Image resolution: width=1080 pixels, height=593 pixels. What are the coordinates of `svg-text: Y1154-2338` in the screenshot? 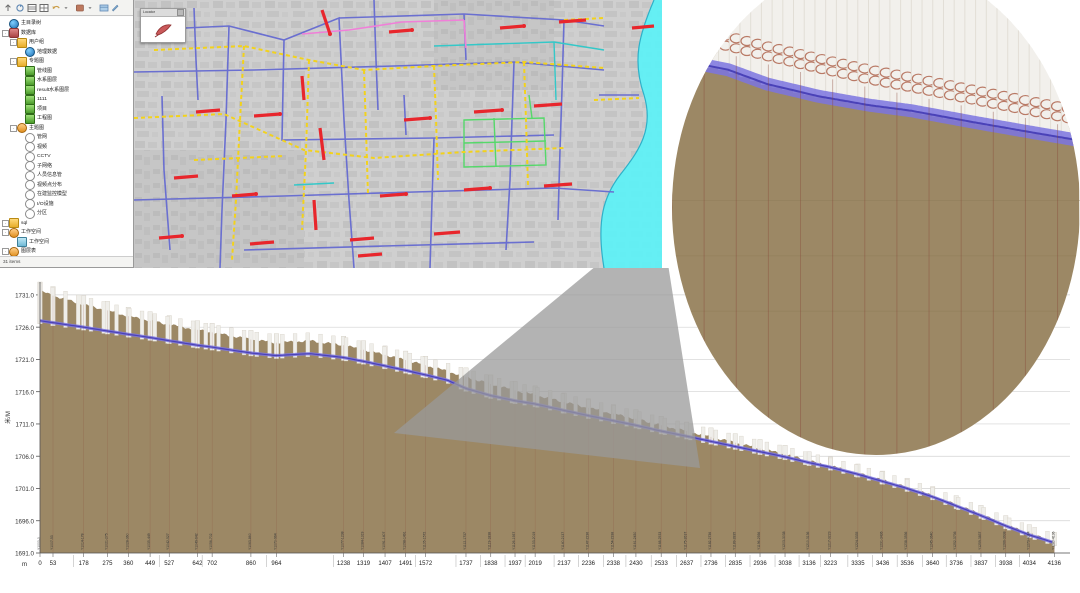 It's located at (612, 541).